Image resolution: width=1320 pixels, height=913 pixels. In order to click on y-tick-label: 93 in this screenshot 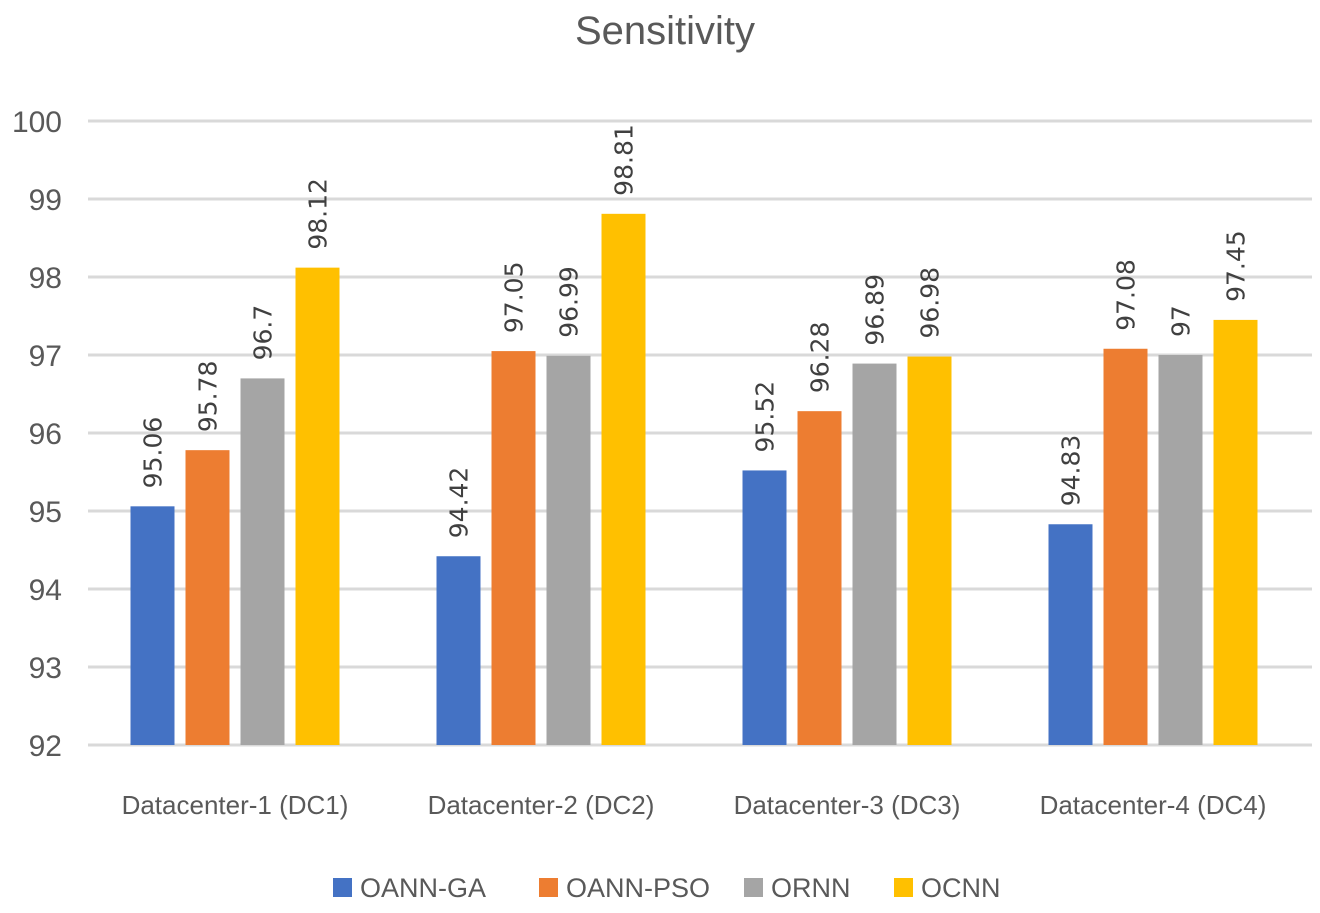, I will do `click(45, 668)`.